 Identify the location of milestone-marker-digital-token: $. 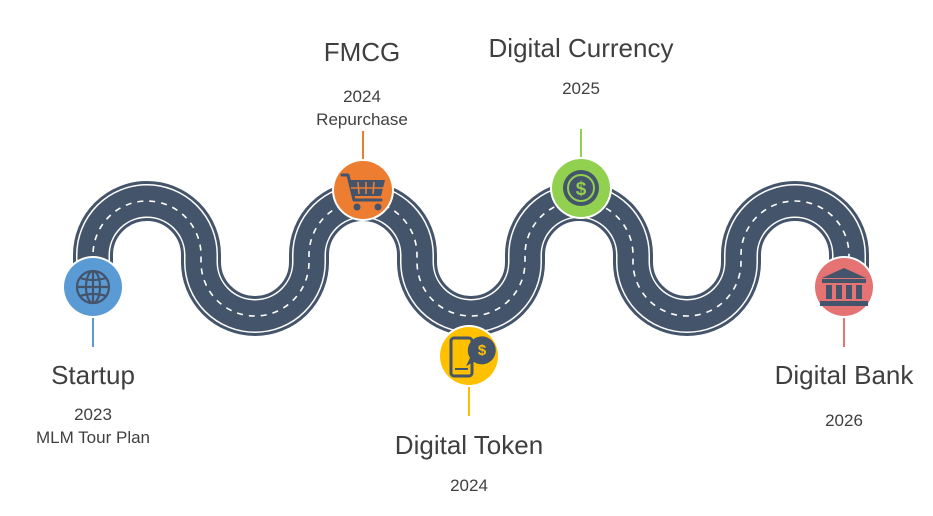
(469, 356).